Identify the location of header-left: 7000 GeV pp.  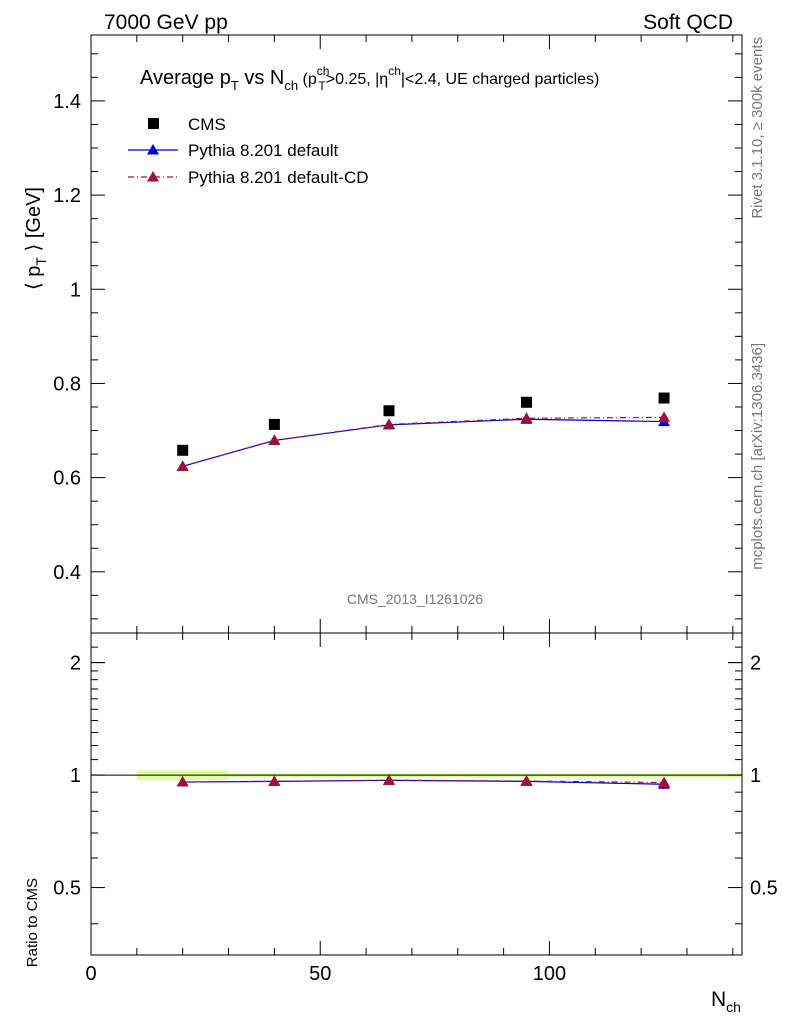
(166, 22).